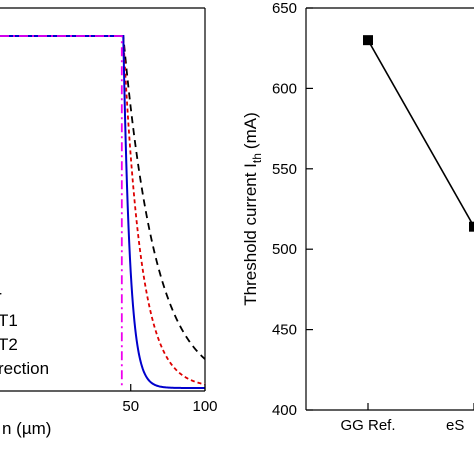 The image size is (474, 474). What do you see at coordinates (284, 169) in the screenshot?
I see `right-y-tick-label-550: 550` at bounding box center [284, 169].